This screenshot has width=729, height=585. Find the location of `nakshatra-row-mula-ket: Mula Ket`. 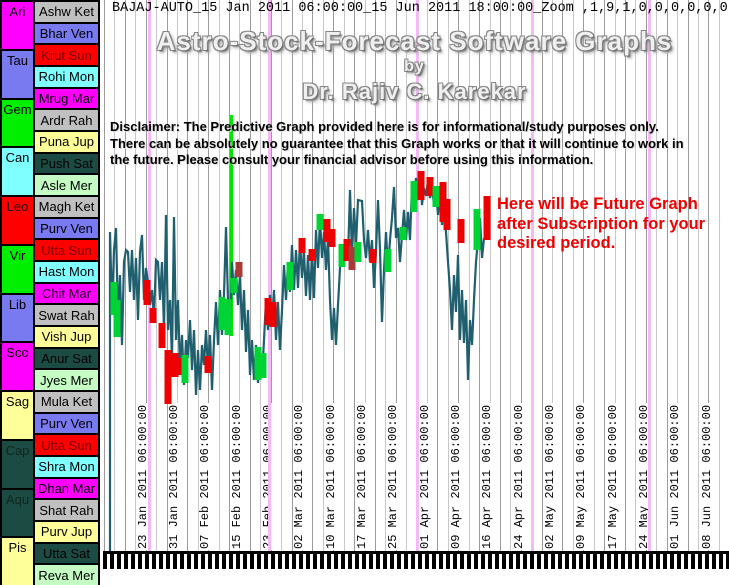

nakshatra-row-mula-ket: Mula Ket is located at coordinates (66, 402).